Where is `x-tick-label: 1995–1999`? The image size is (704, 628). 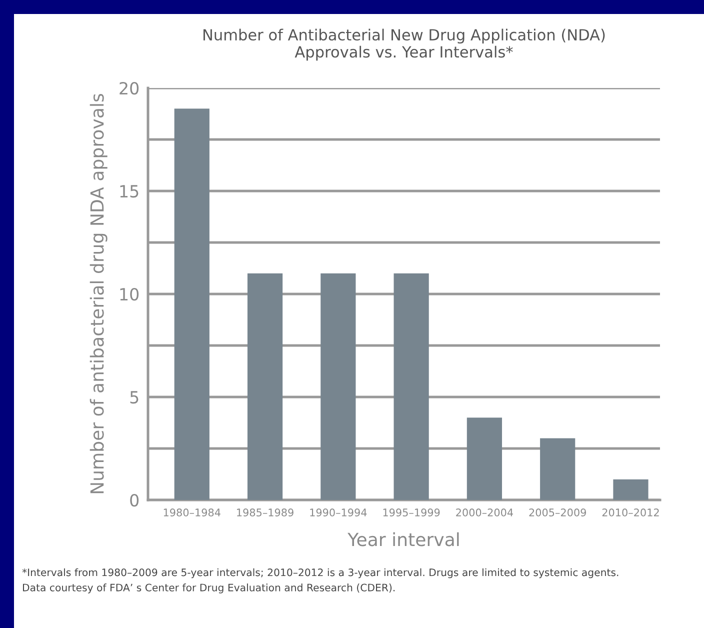
x-tick-label: 1995–1999 is located at coordinates (411, 512).